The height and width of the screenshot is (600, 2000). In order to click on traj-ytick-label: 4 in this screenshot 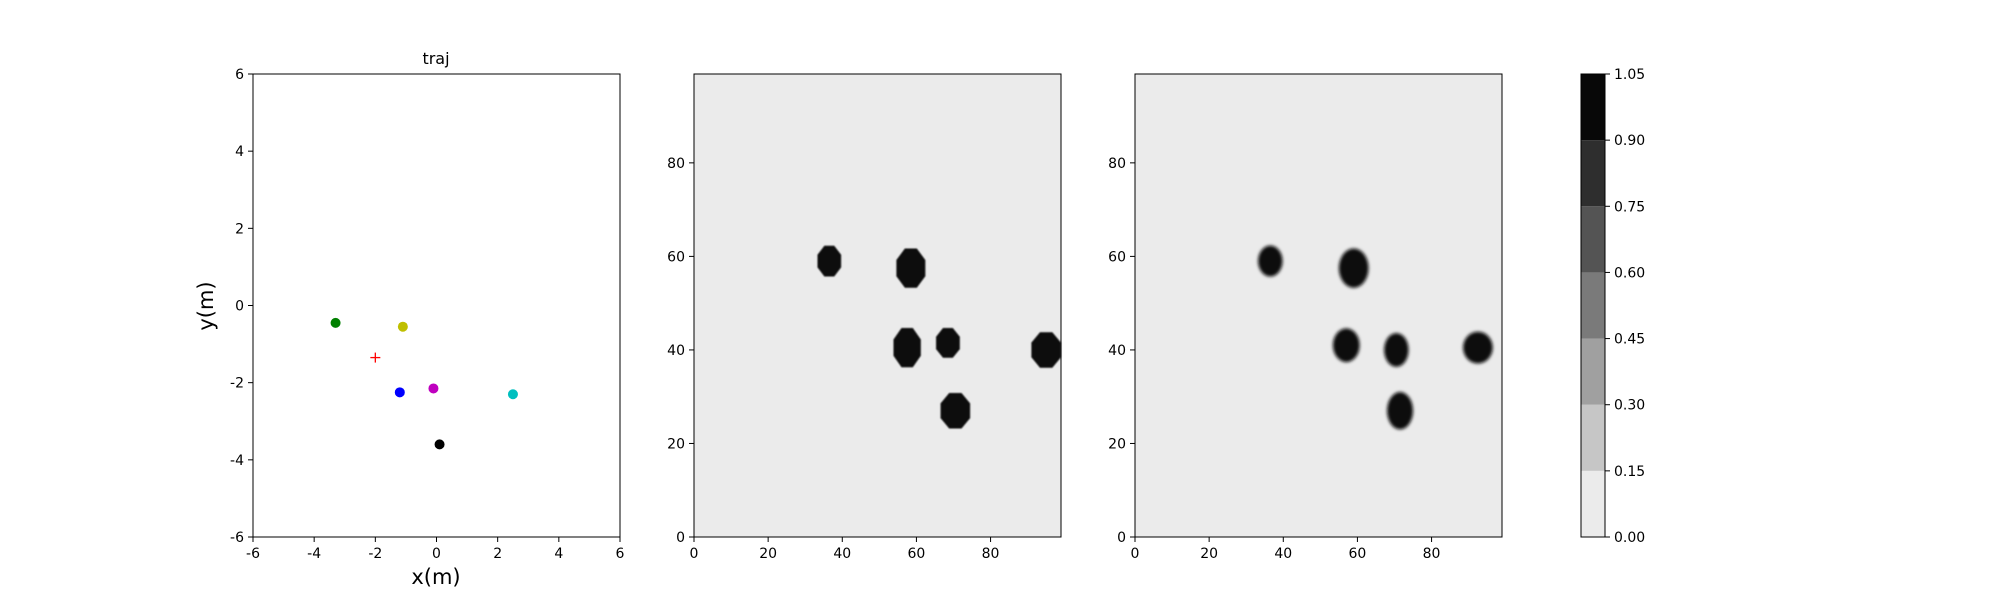, I will do `click(239, 152)`.